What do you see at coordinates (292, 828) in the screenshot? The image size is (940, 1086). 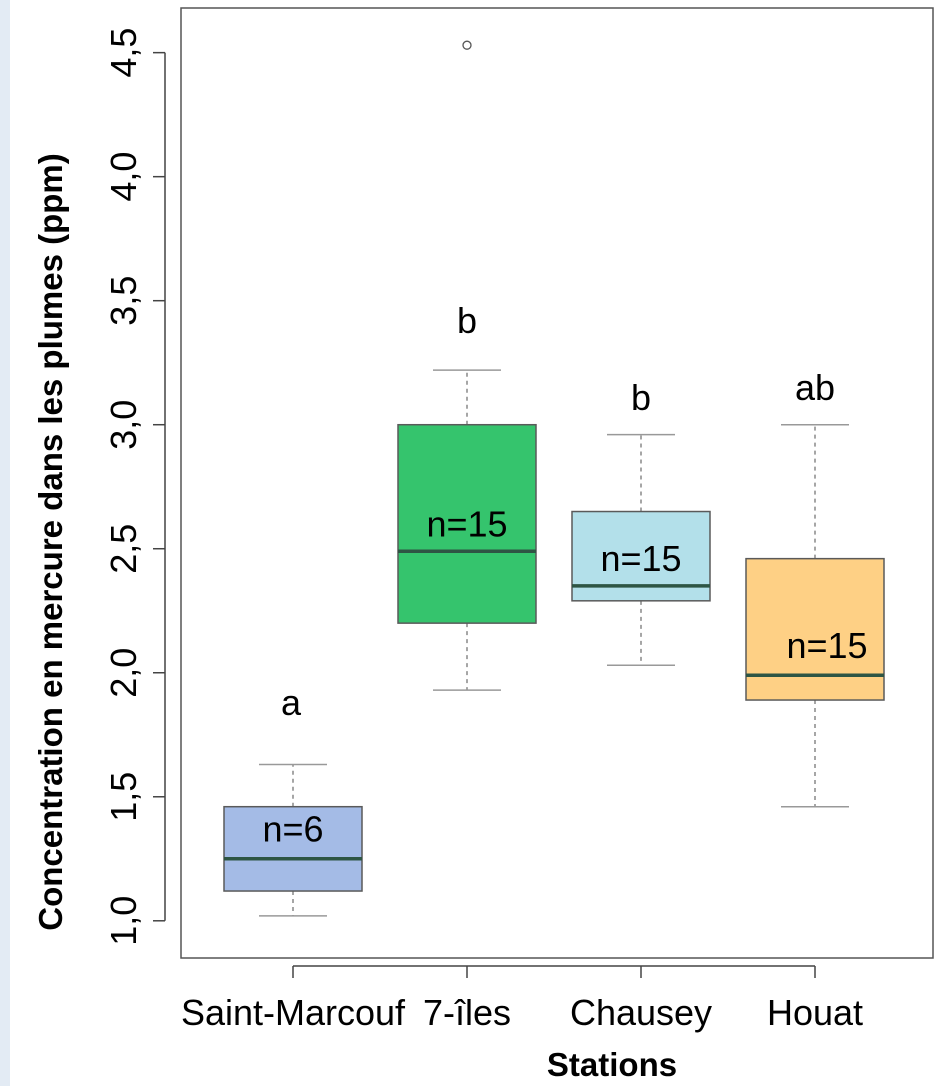 I see `sample-size-label: n=6` at bounding box center [292, 828].